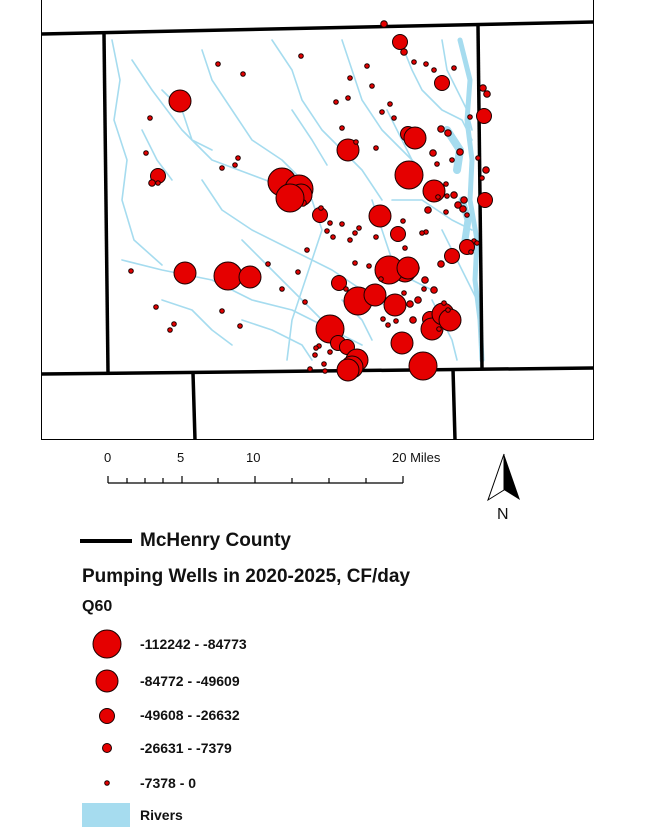 This screenshot has width=649, height=832. Describe the element at coordinates (186, 748) in the screenshot. I see `legend-class-label: -26631 - -7379` at that location.